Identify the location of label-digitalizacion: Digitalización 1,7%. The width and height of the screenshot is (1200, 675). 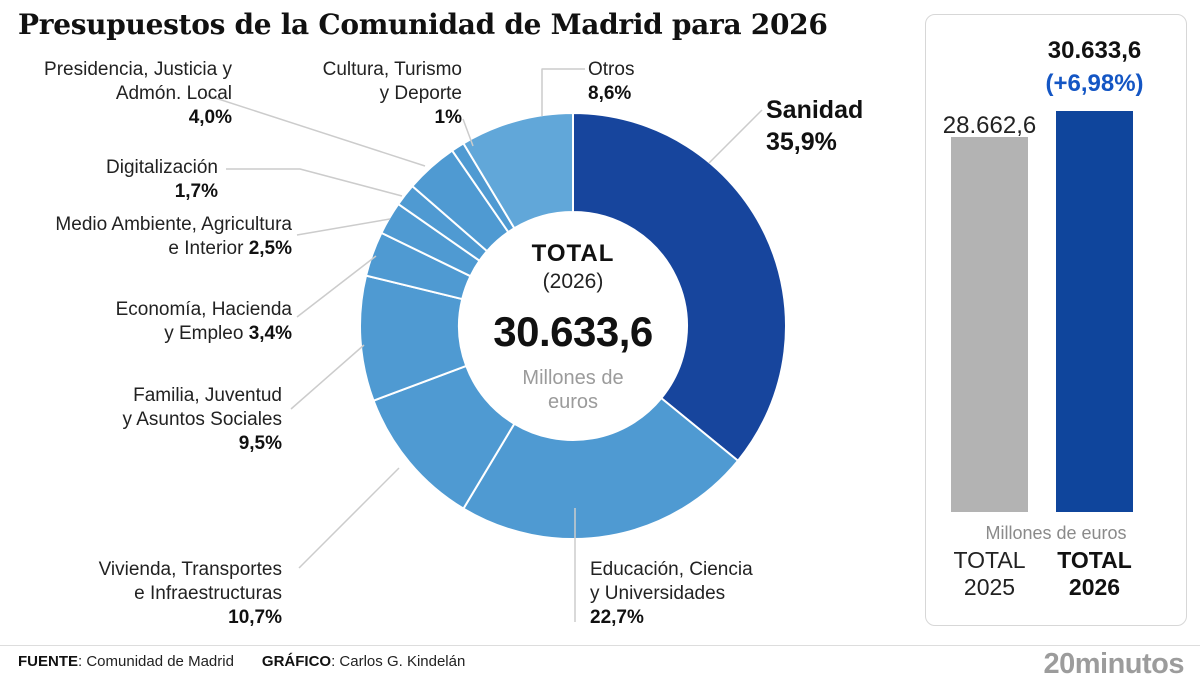
(162, 179).